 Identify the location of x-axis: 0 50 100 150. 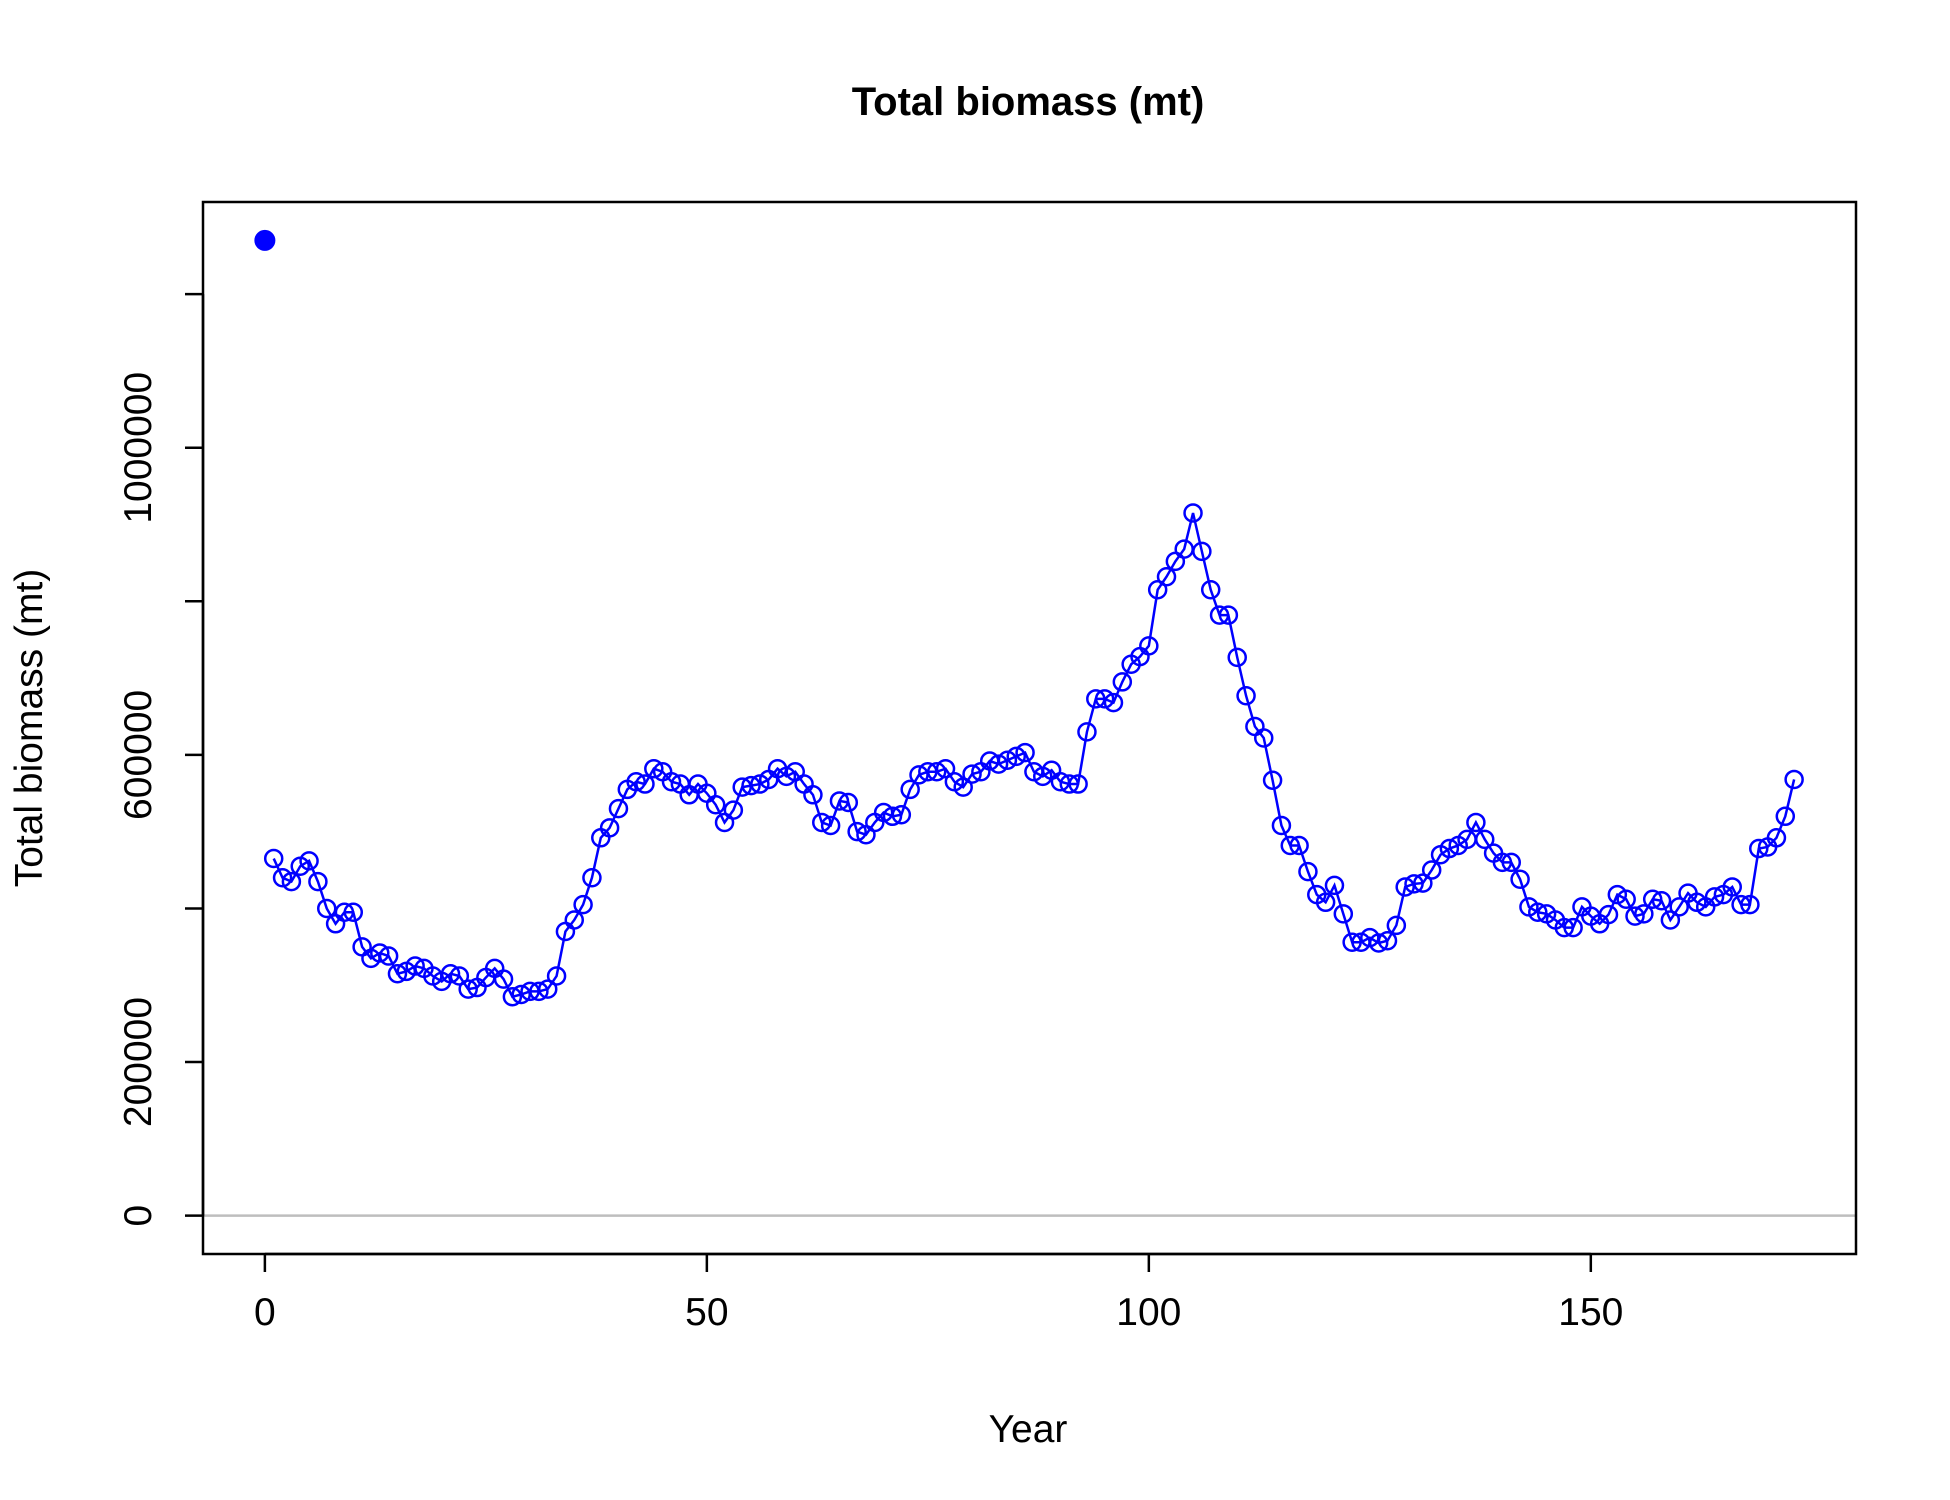
(938, 1293).